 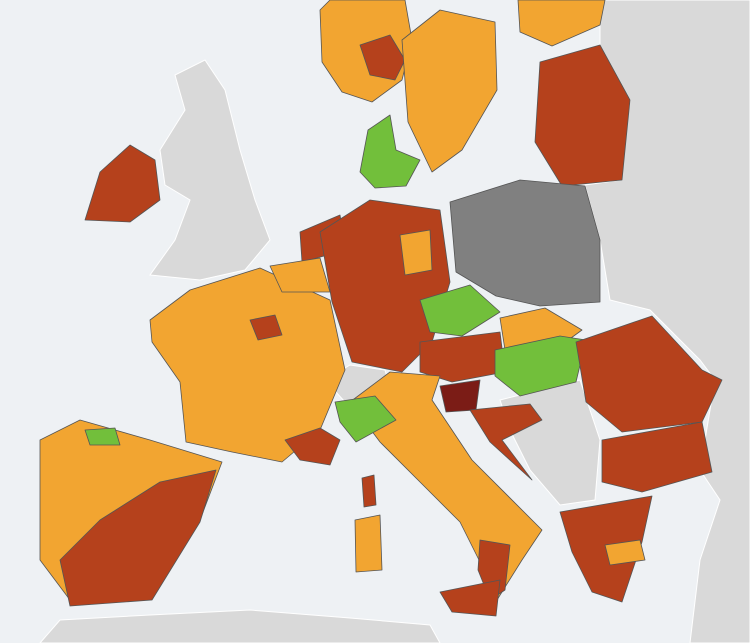 I want to click on sicily, so click(x=470, y=598).